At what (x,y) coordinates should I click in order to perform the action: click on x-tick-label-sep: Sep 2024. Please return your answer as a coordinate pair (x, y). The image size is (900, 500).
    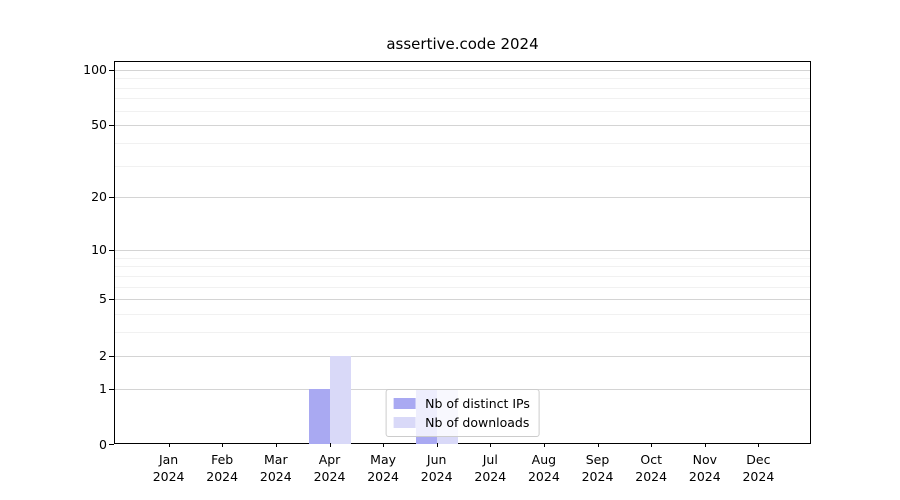
    Looking at the image, I should click on (597, 468).